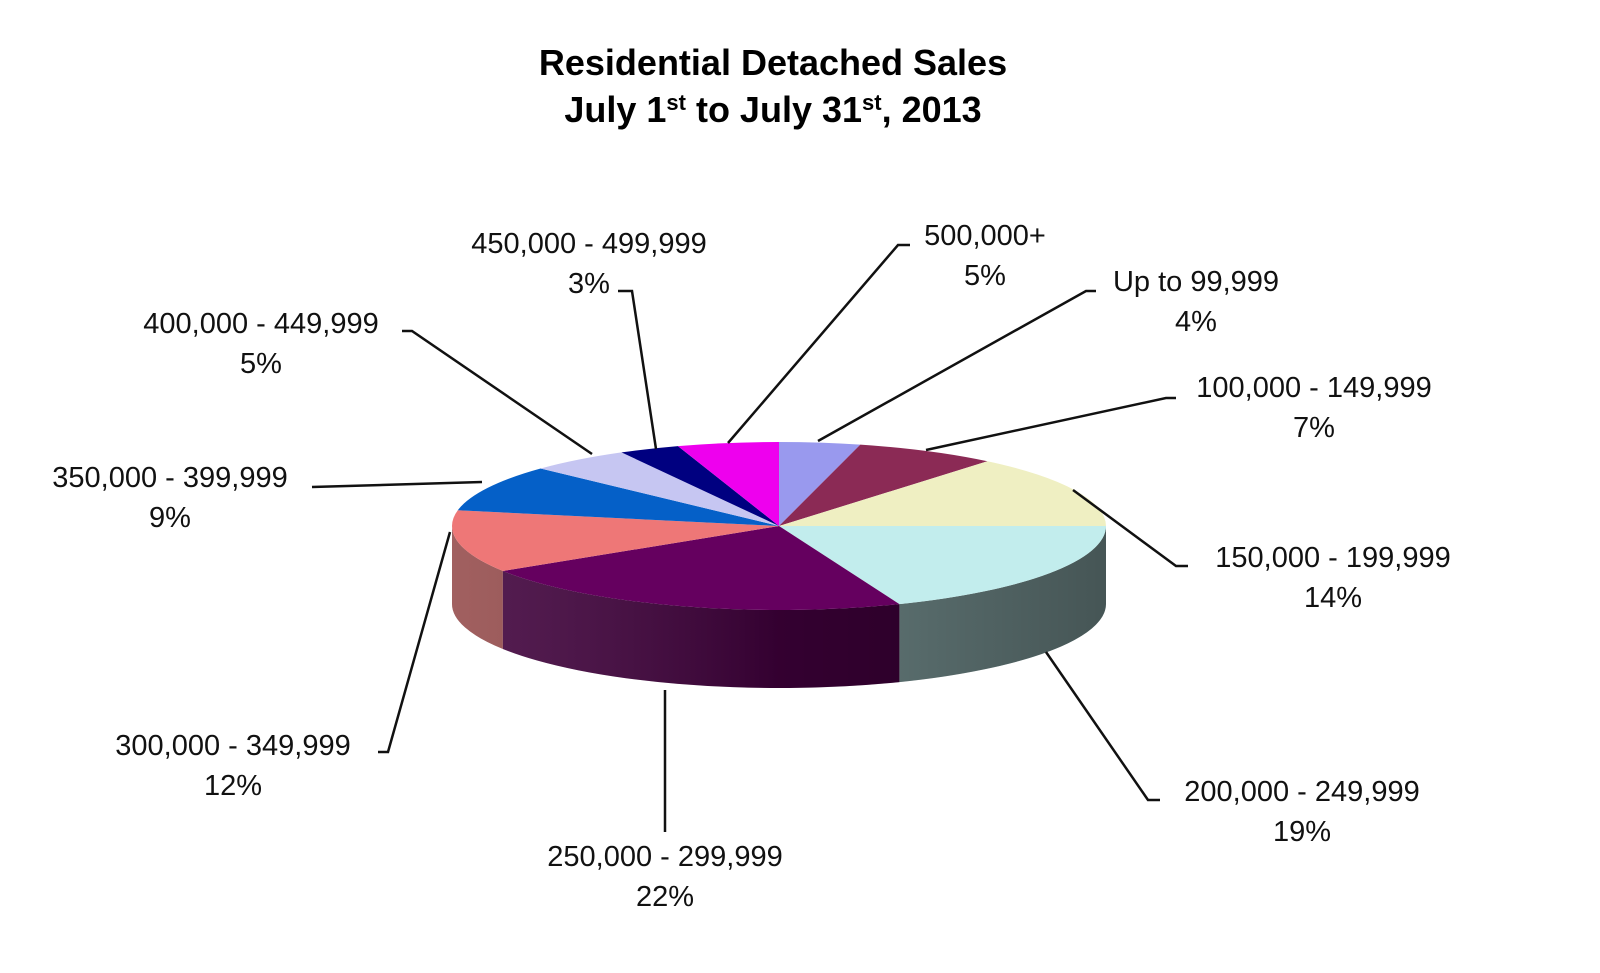  What do you see at coordinates (615, 109) in the screenshot?
I see `title-text-part: July 1` at bounding box center [615, 109].